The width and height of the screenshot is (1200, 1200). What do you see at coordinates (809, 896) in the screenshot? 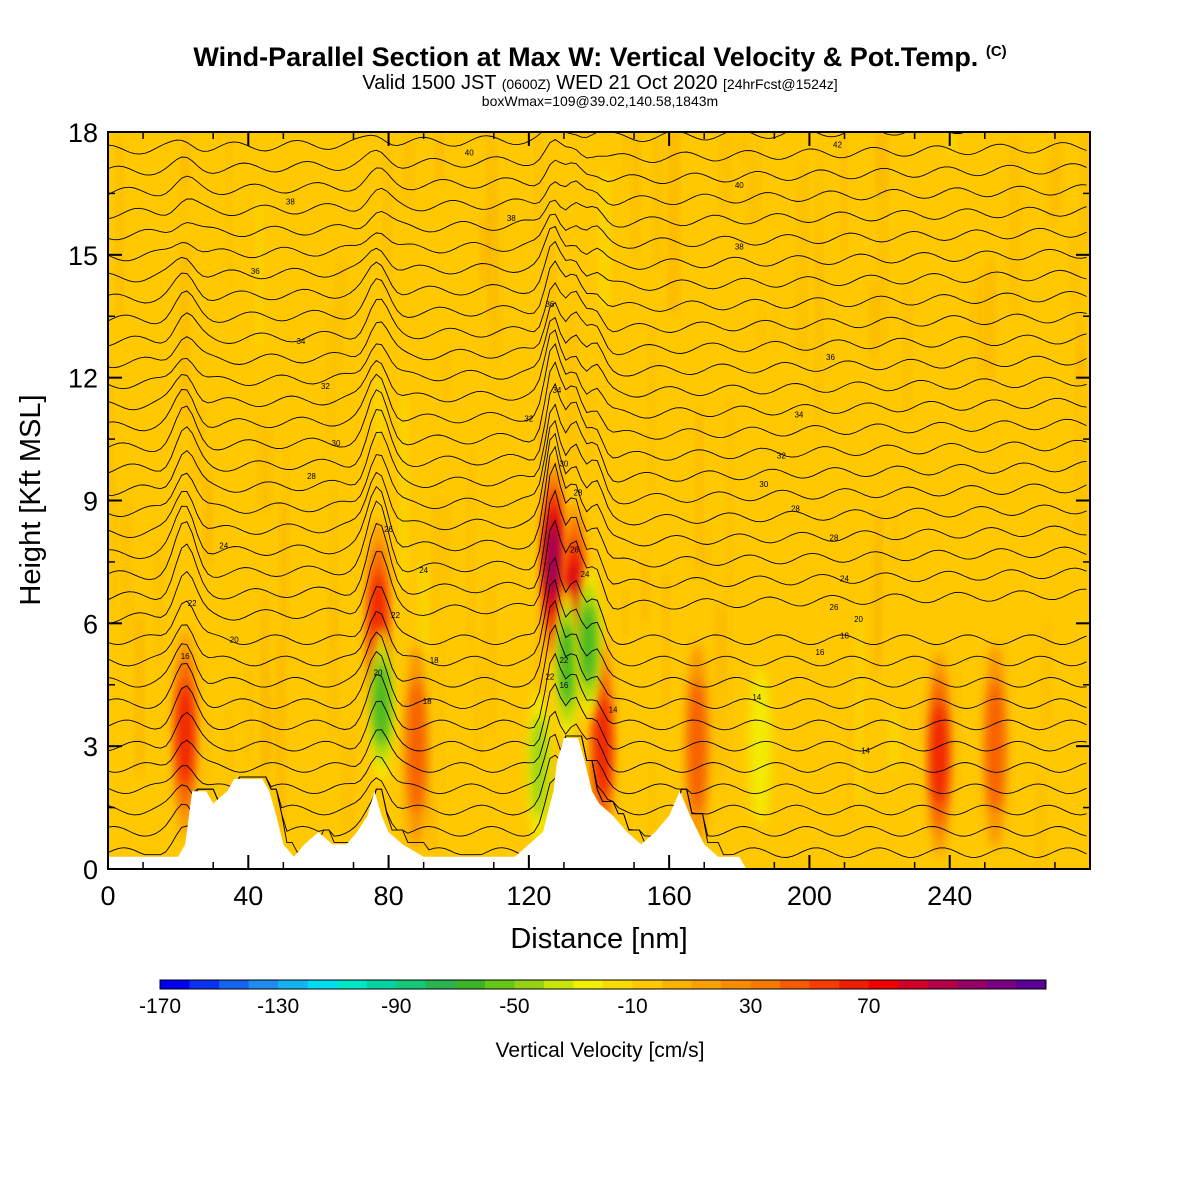
I see `x-tick-label: 200` at bounding box center [809, 896].